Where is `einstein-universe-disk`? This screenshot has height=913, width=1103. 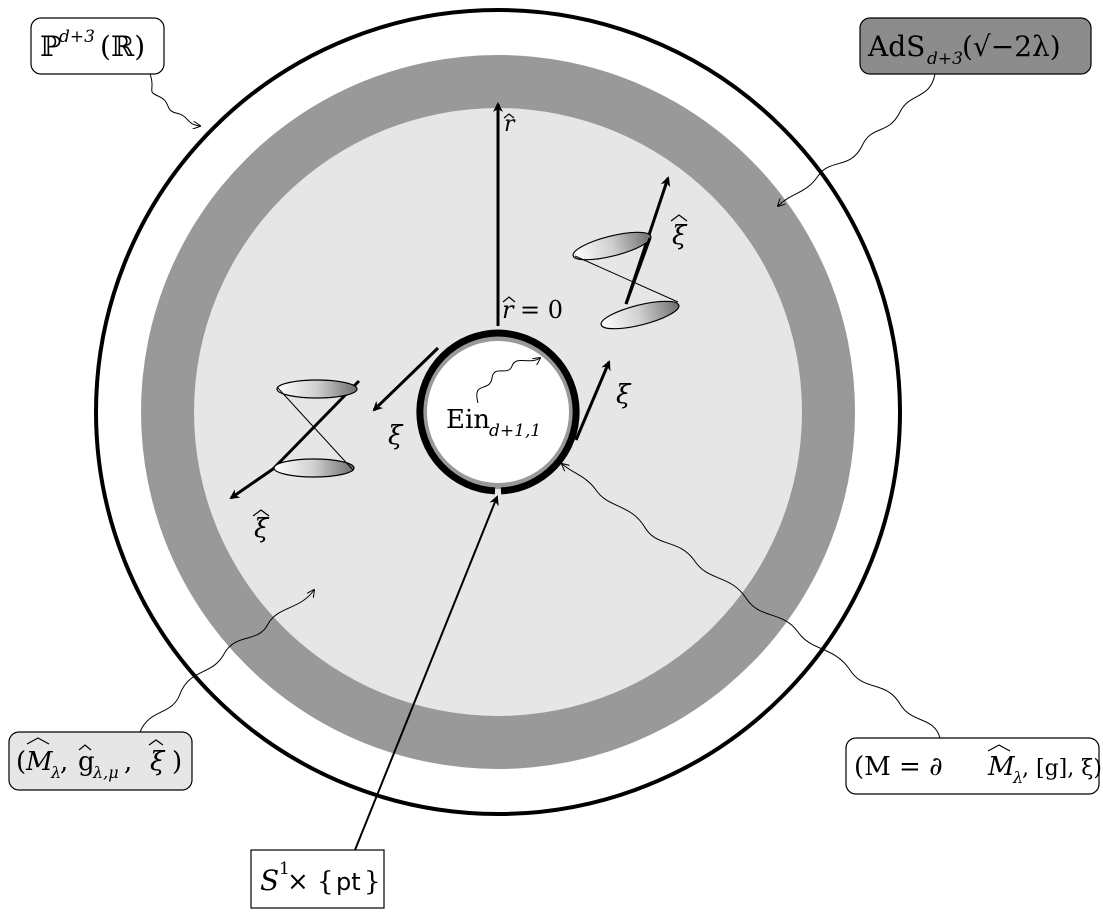
einstein-universe-disk is located at coordinates (498, 412).